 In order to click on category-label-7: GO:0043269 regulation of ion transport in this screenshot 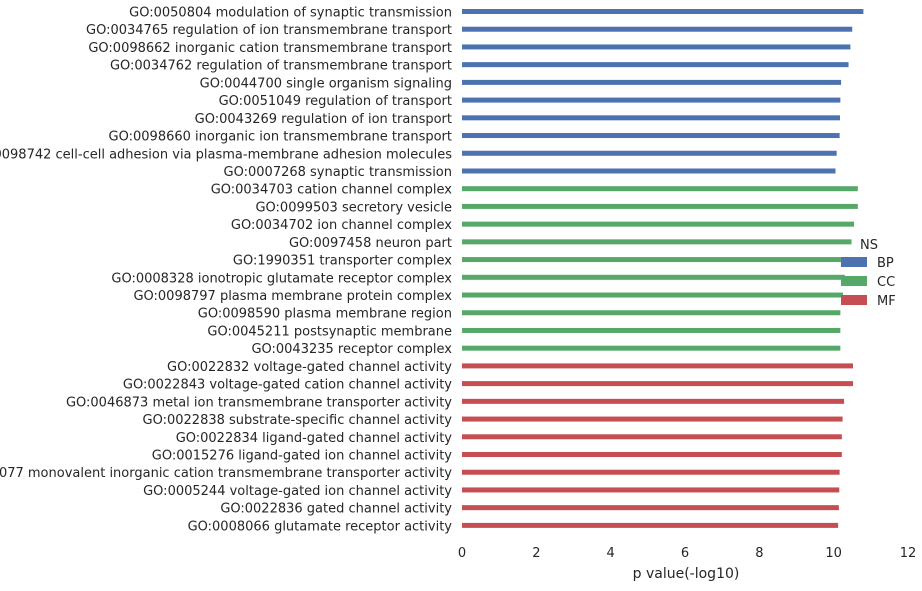, I will do `click(323, 119)`.